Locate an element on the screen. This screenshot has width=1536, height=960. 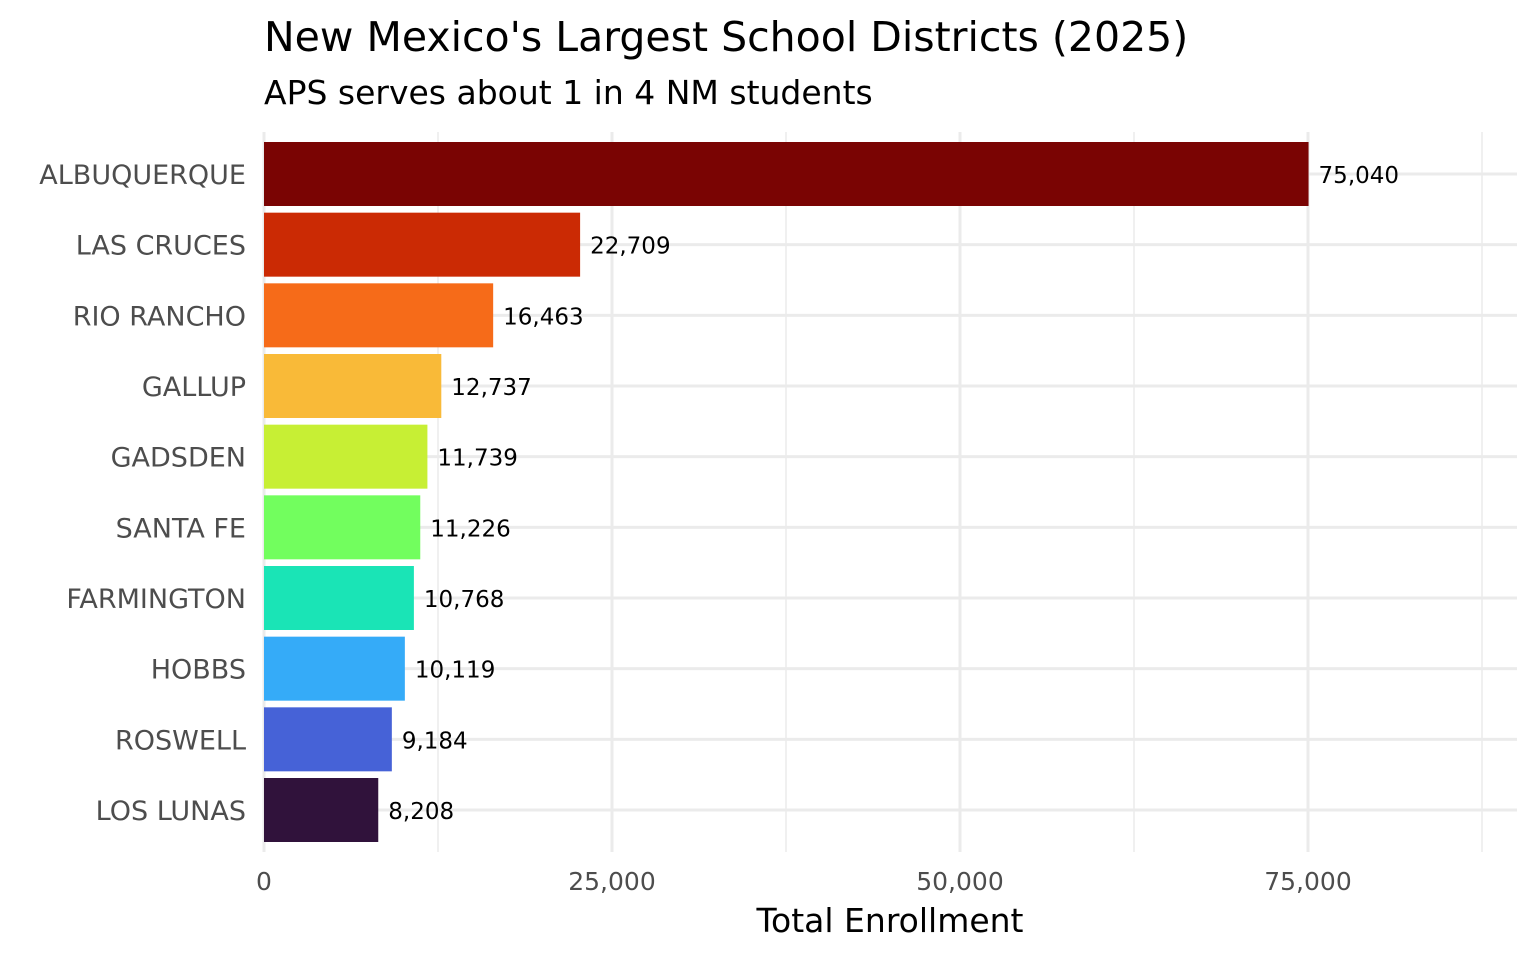
x-tick-label: 0 is located at coordinates (264, 881).